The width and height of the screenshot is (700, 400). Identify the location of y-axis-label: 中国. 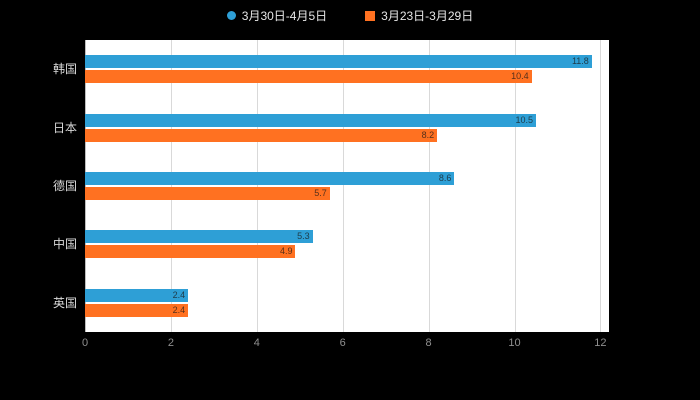
(64, 244).